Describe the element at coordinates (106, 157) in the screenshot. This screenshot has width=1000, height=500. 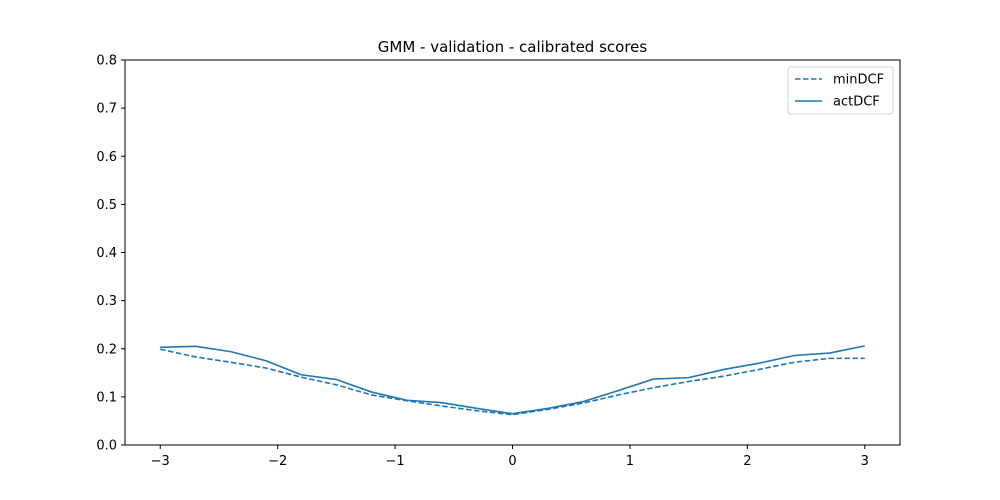
I see `y-tick-label: 0.6` at that location.